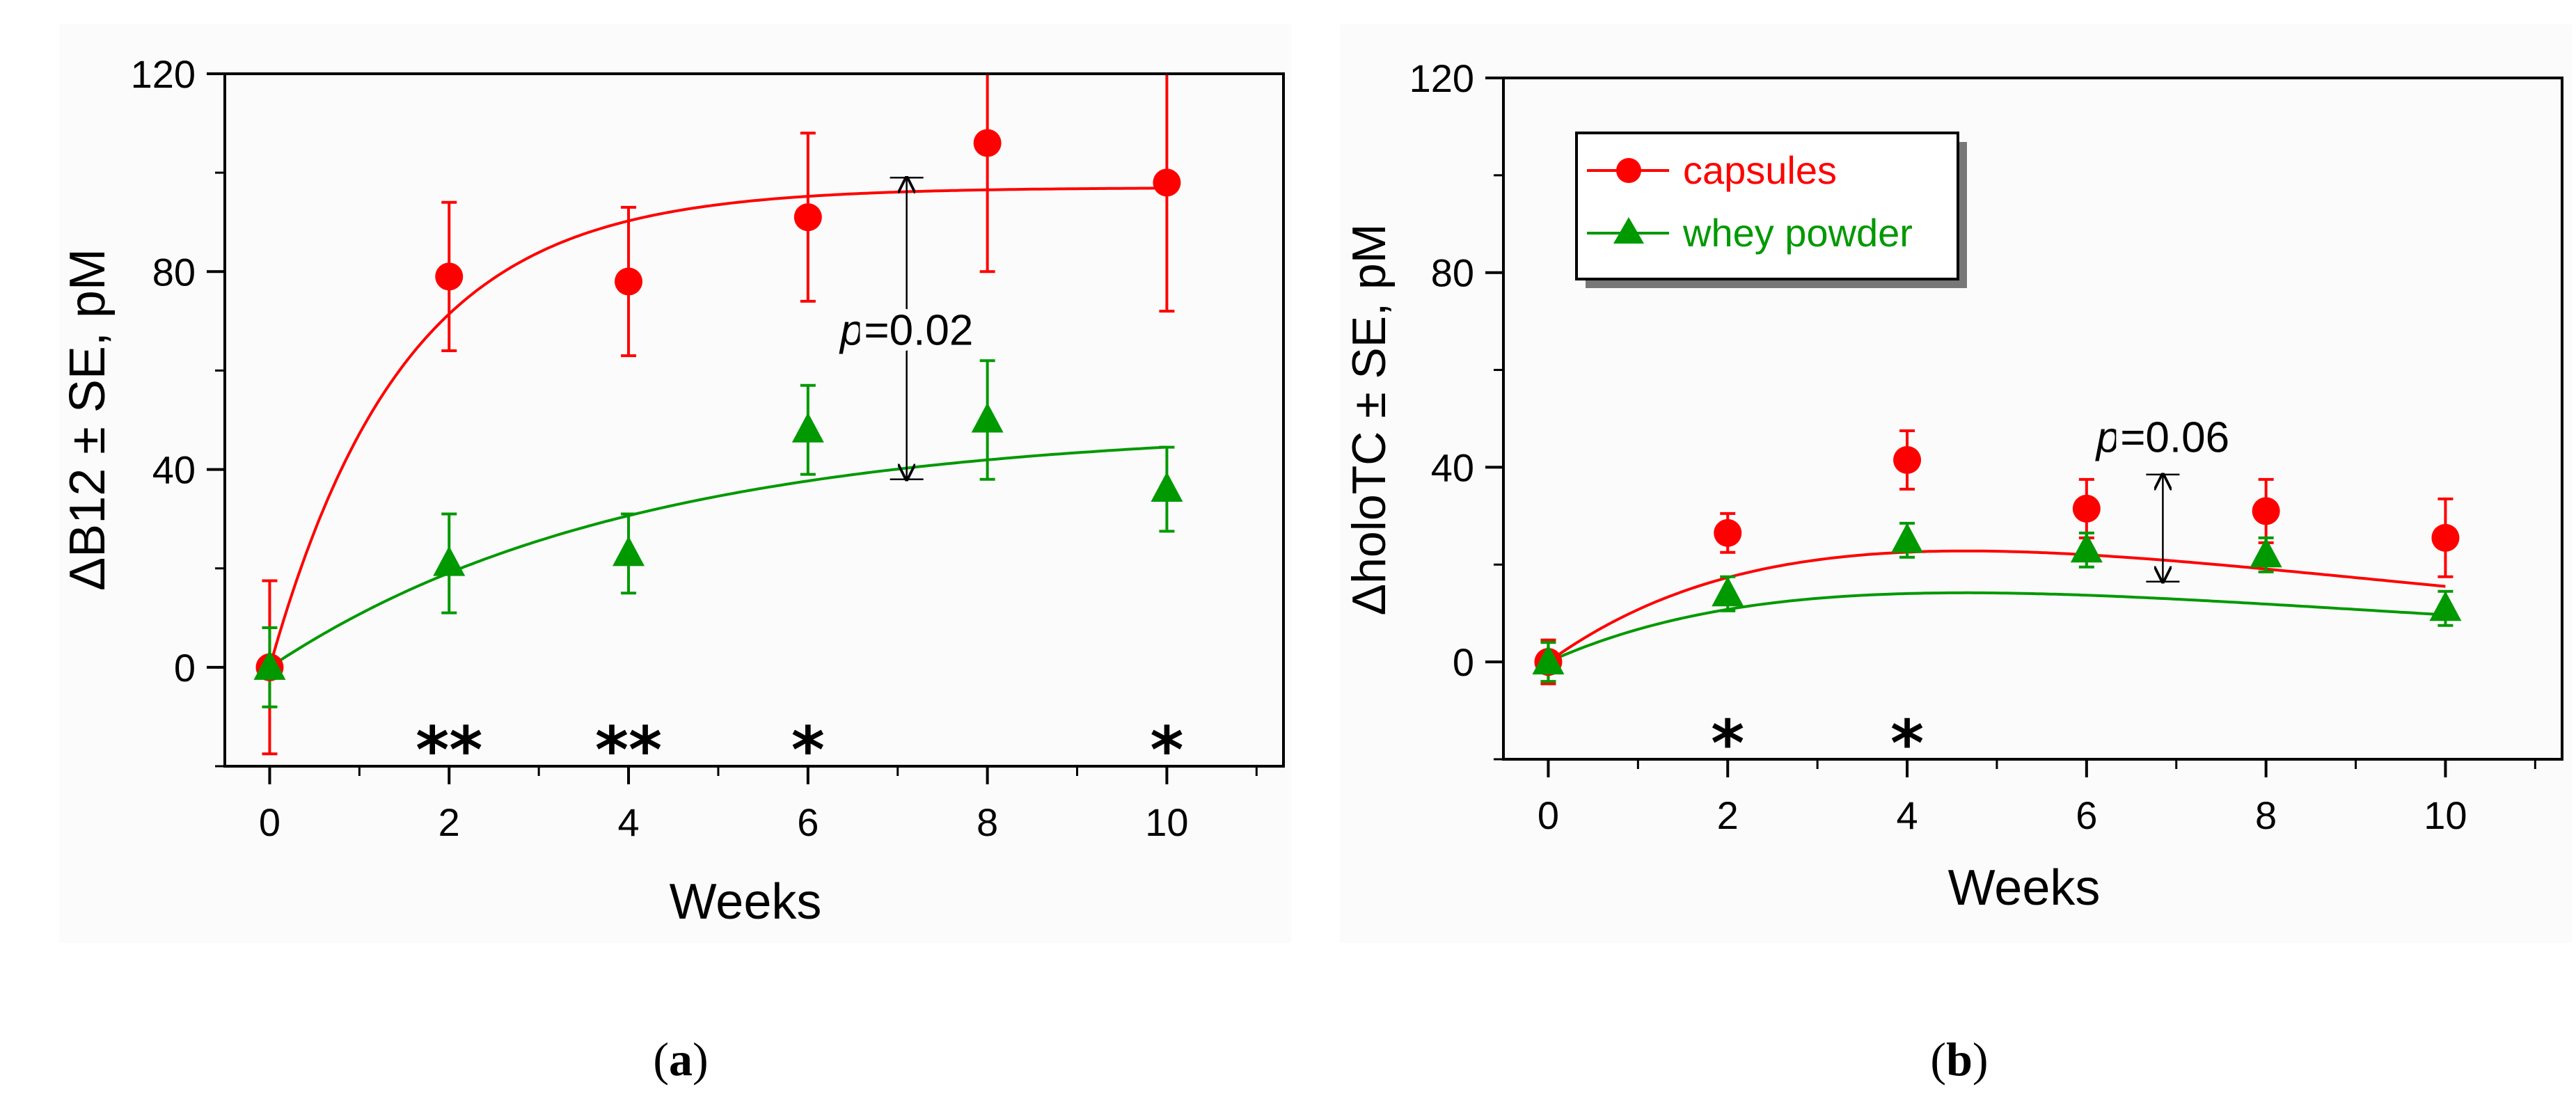  I want to click on legend: capsules whey powder, so click(1771, 210).